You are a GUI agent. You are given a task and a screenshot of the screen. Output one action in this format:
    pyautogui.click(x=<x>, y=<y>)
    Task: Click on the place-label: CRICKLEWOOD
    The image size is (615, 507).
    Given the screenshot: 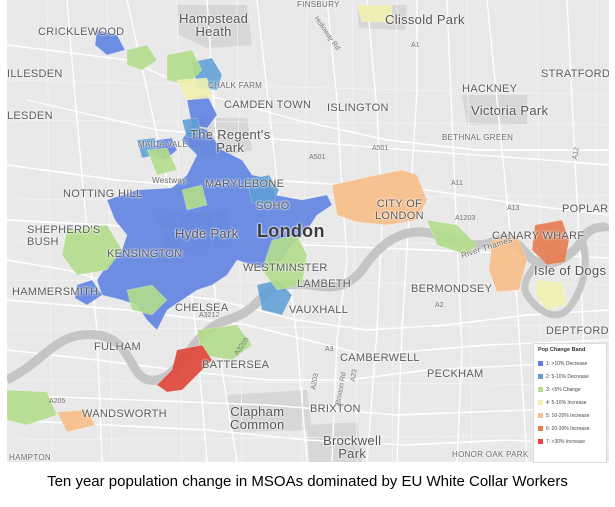 What is the action you would take?
    pyautogui.click(x=81, y=32)
    